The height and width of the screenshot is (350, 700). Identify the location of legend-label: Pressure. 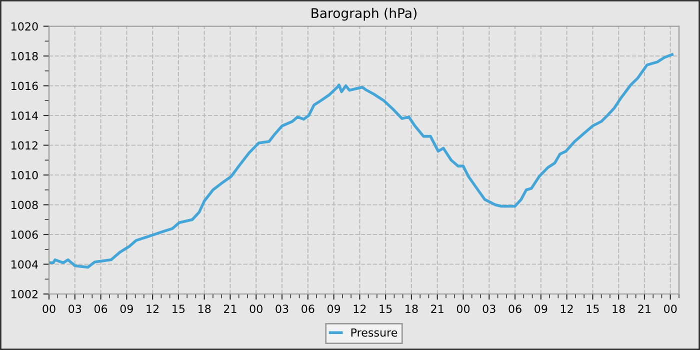
(374, 332).